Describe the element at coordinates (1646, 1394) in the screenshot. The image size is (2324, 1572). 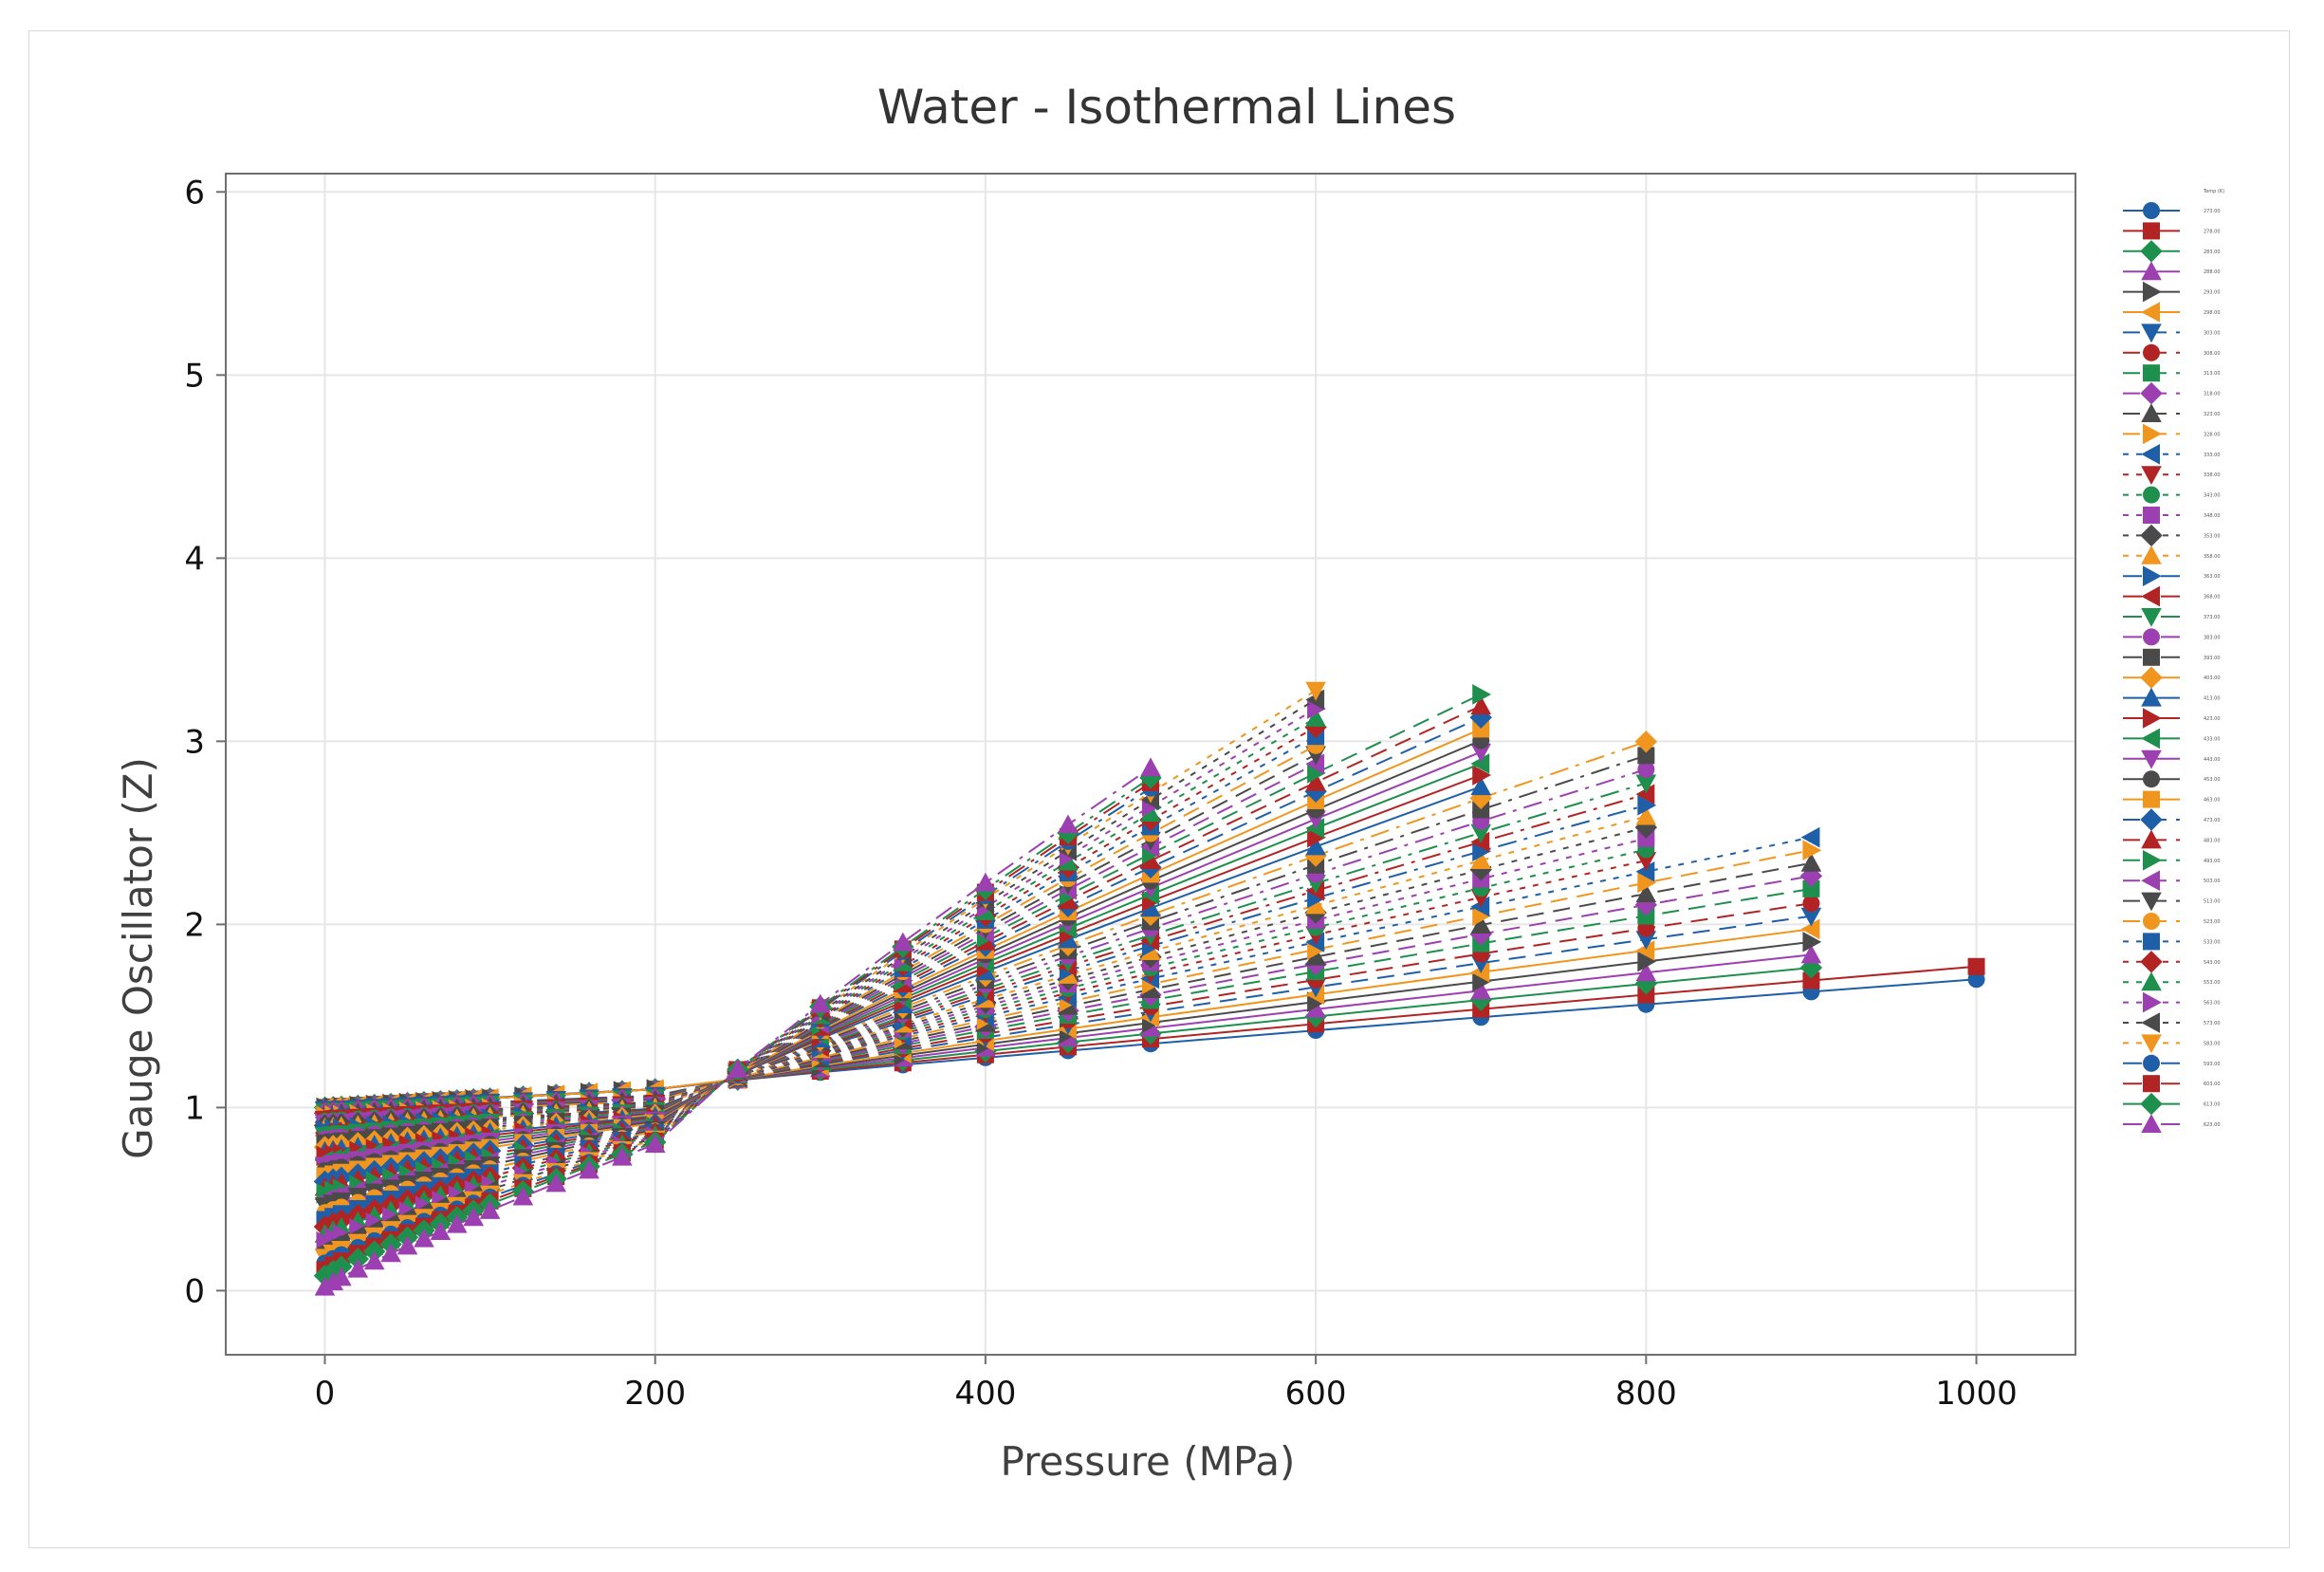
I see `x-tick-label: 800` at that location.